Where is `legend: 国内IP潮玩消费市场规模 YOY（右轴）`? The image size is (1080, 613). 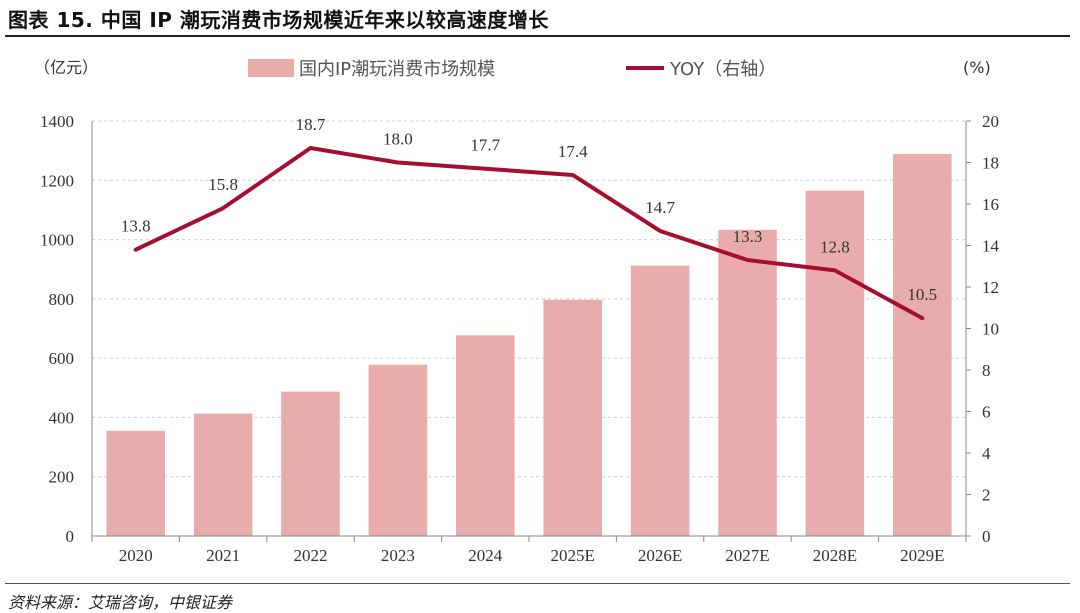
legend: 国内IP潮玩消费市场规模 YOY（右轴） is located at coordinates (512, 69).